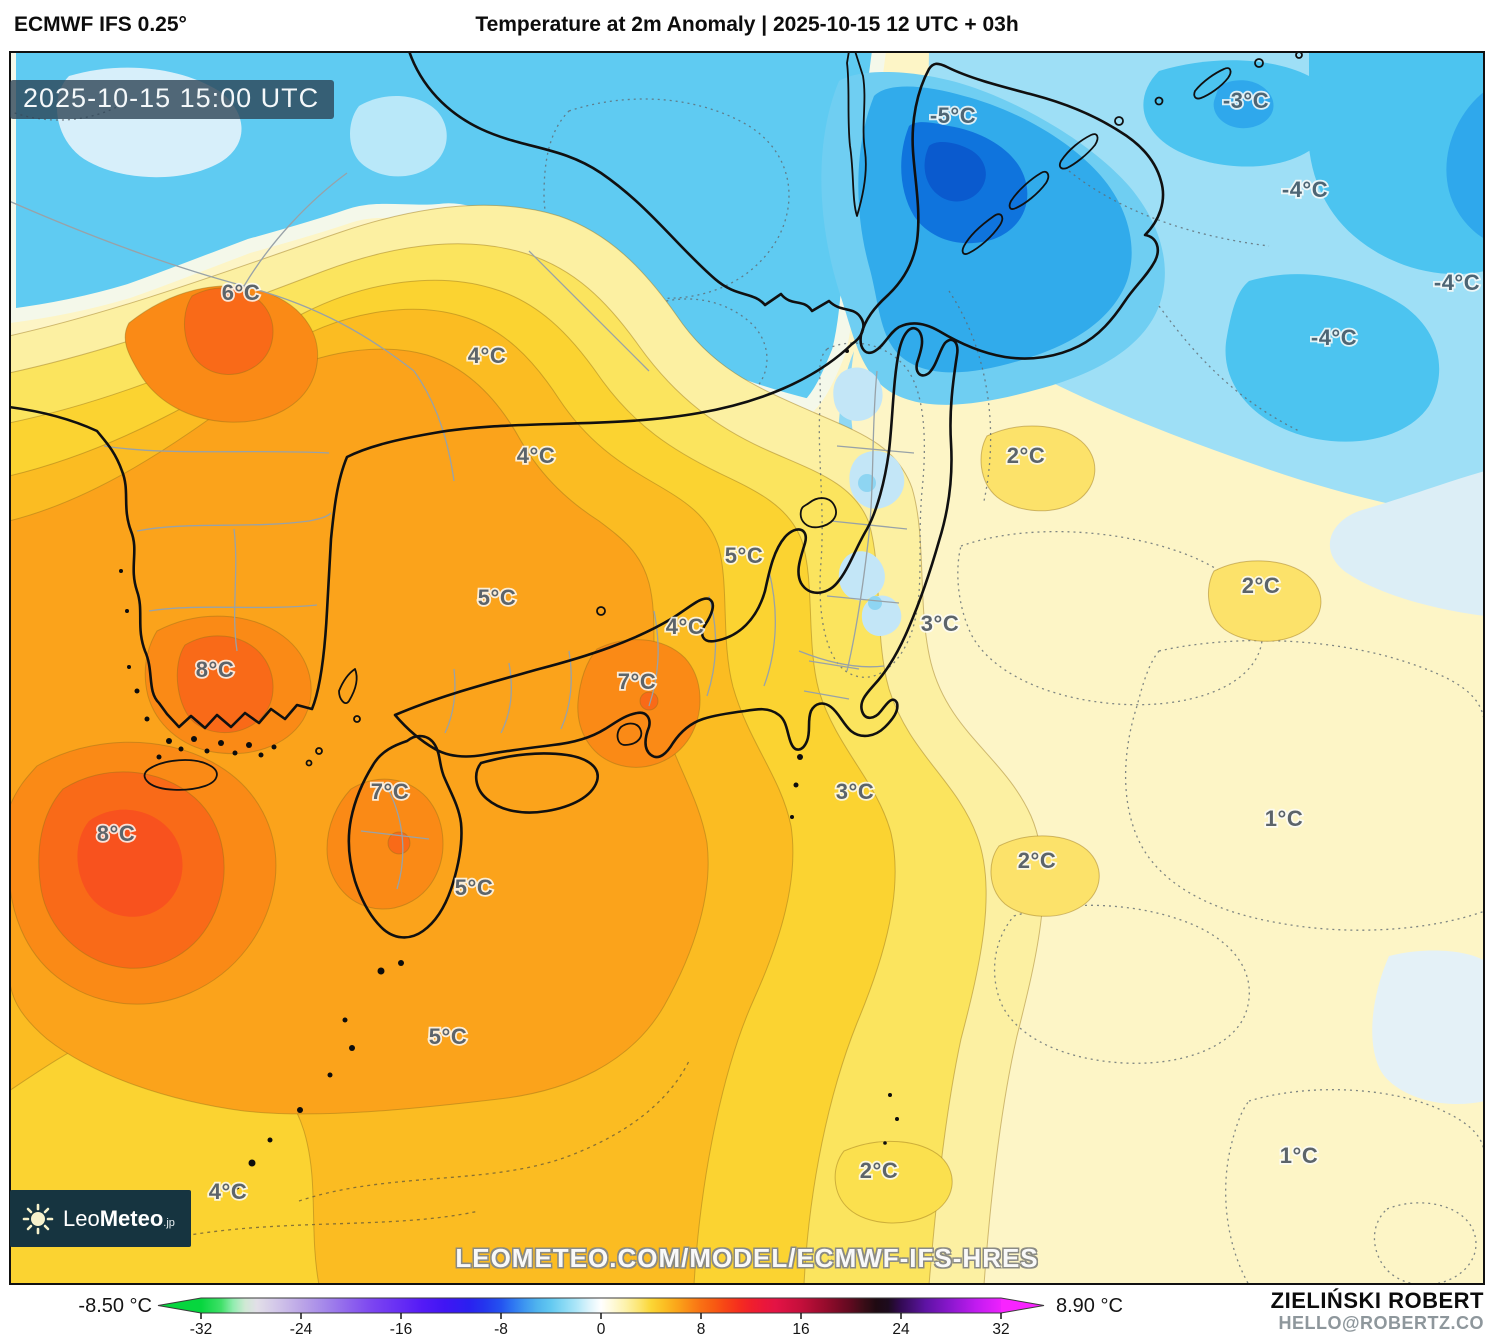 The height and width of the screenshot is (1338, 1494). I want to click on sado-island, so click(818, 513).